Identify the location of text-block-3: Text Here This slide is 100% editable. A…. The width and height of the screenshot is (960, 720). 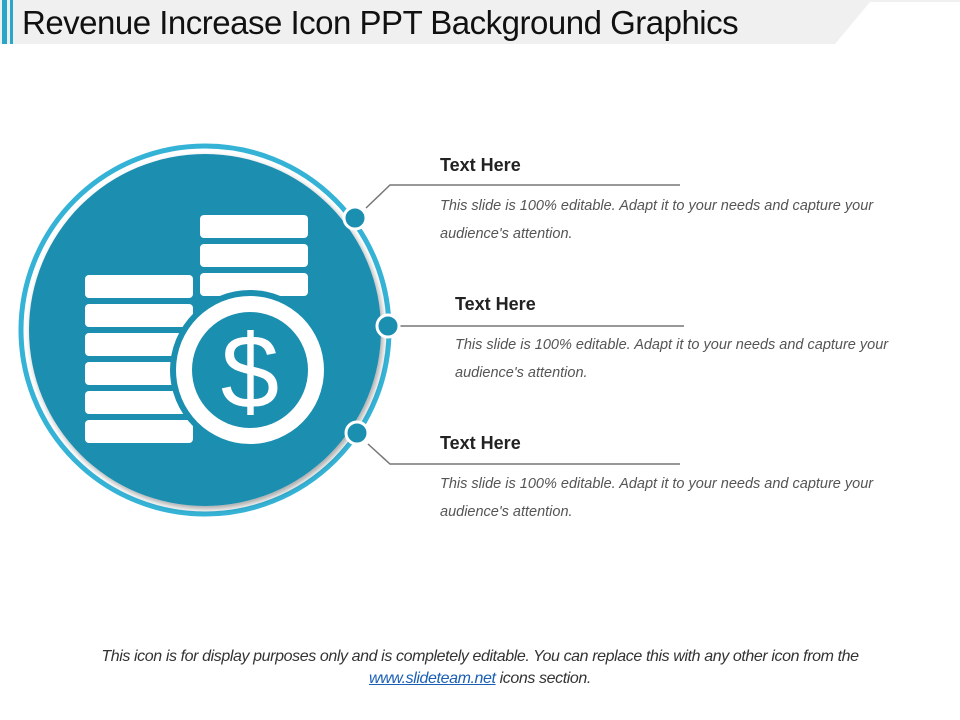
(690, 479).